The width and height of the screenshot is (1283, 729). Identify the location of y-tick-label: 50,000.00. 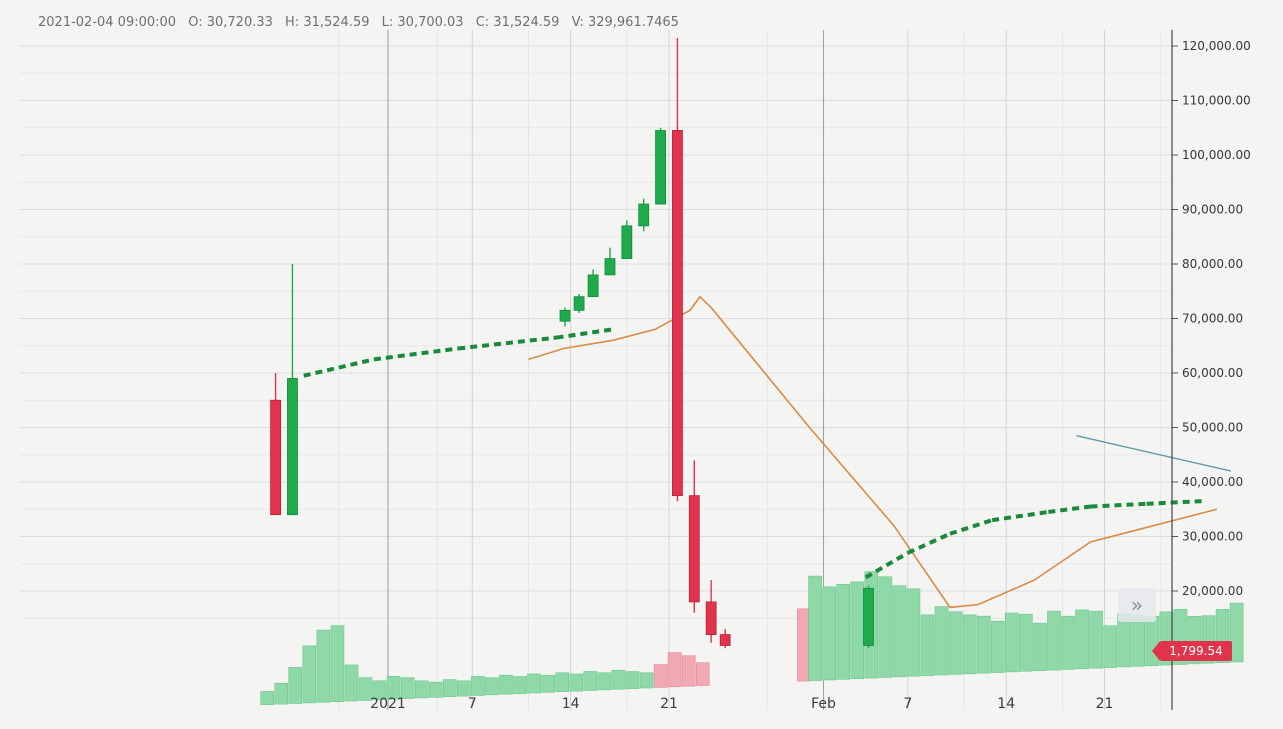
(1212, 428).